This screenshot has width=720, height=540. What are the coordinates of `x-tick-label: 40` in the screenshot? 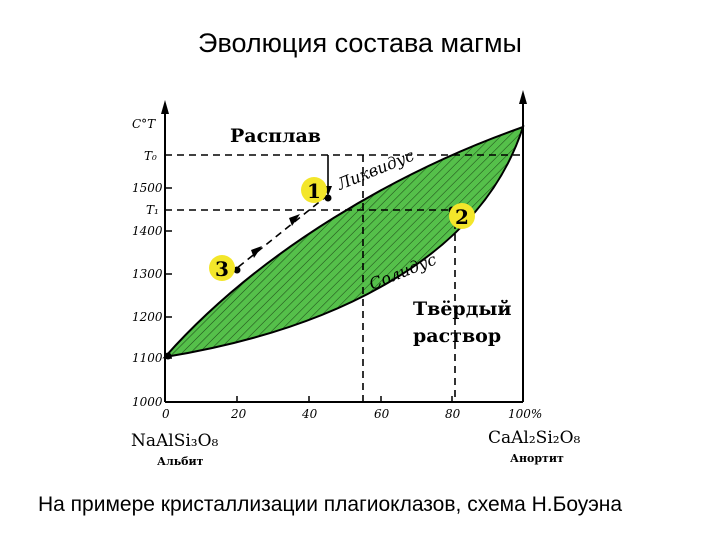 It's located at (309, 414).